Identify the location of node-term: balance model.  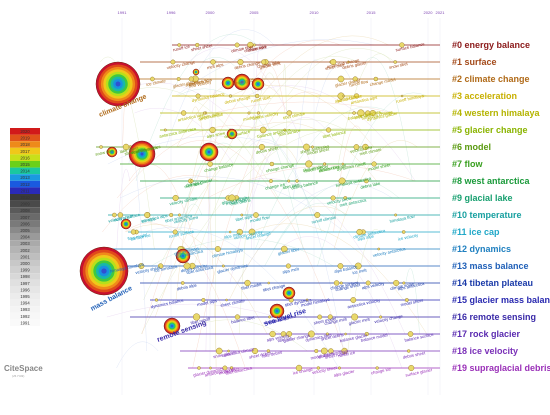
(374, 337).